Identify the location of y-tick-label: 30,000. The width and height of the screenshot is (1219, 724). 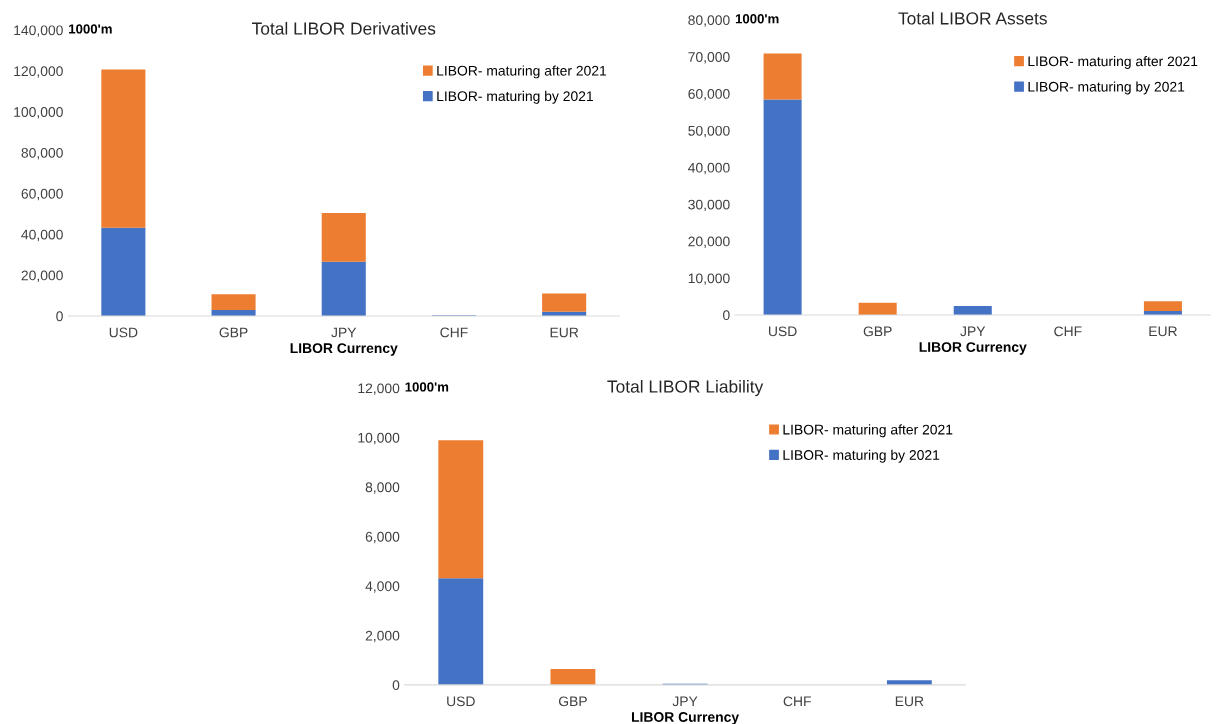
(709, 205).